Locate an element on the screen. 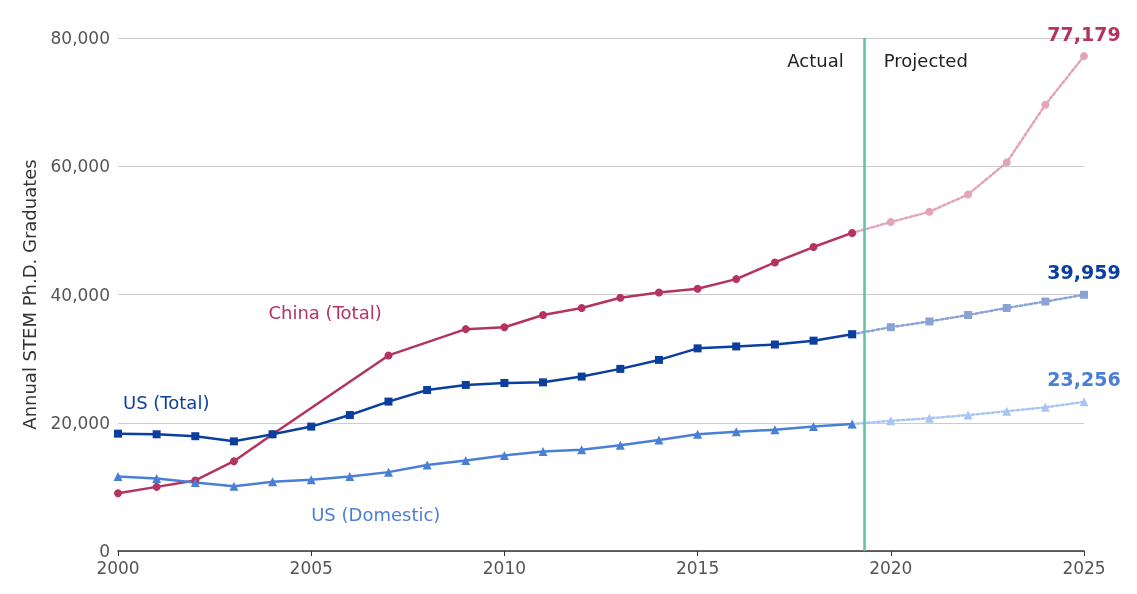 This screenshot has height=594, width=1137. data-label: 77,179 is located at coordinates (1084, 33).